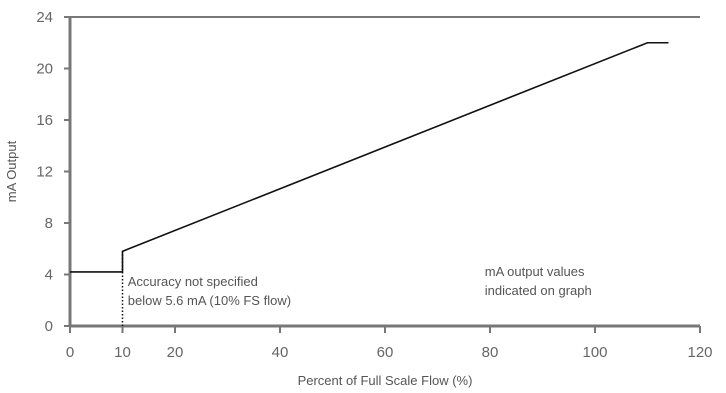  Describe the element at coordinates (44, 172) in the screenshot. I see `y-tick-label-12: 12` at that location.